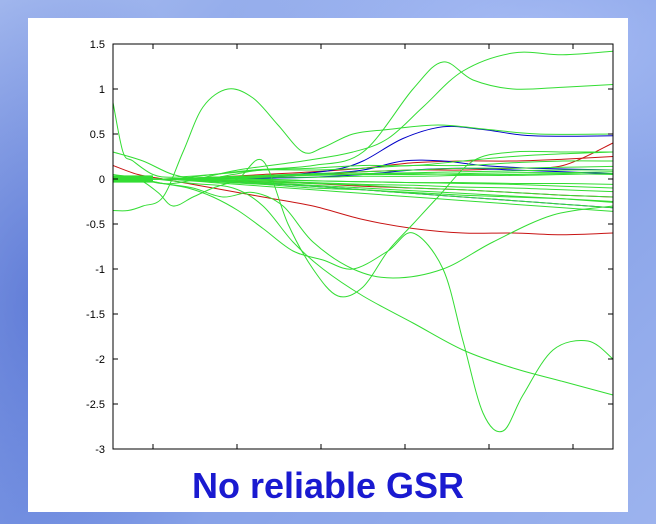 This screenshot has height=524, width=656. Describe the element at coordinates (97, 45) in the screenshot. I see `y-tick-label: 1.5` at that location.